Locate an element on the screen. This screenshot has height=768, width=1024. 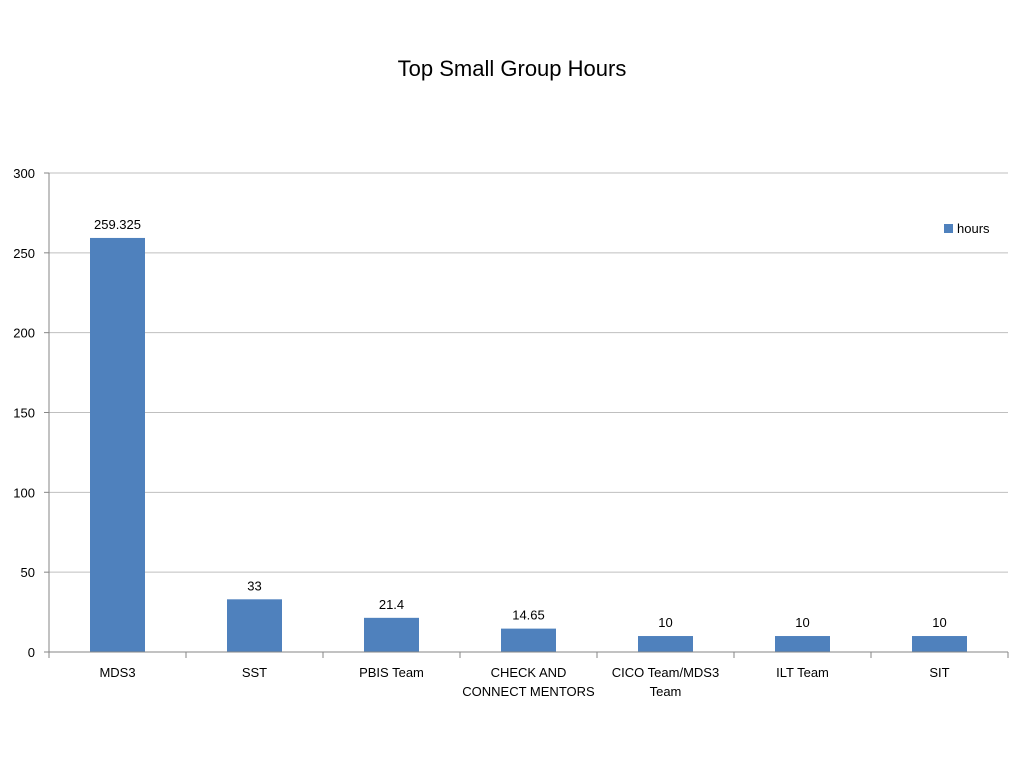
x-tick-label: Team is located at coordinates (666, 691).